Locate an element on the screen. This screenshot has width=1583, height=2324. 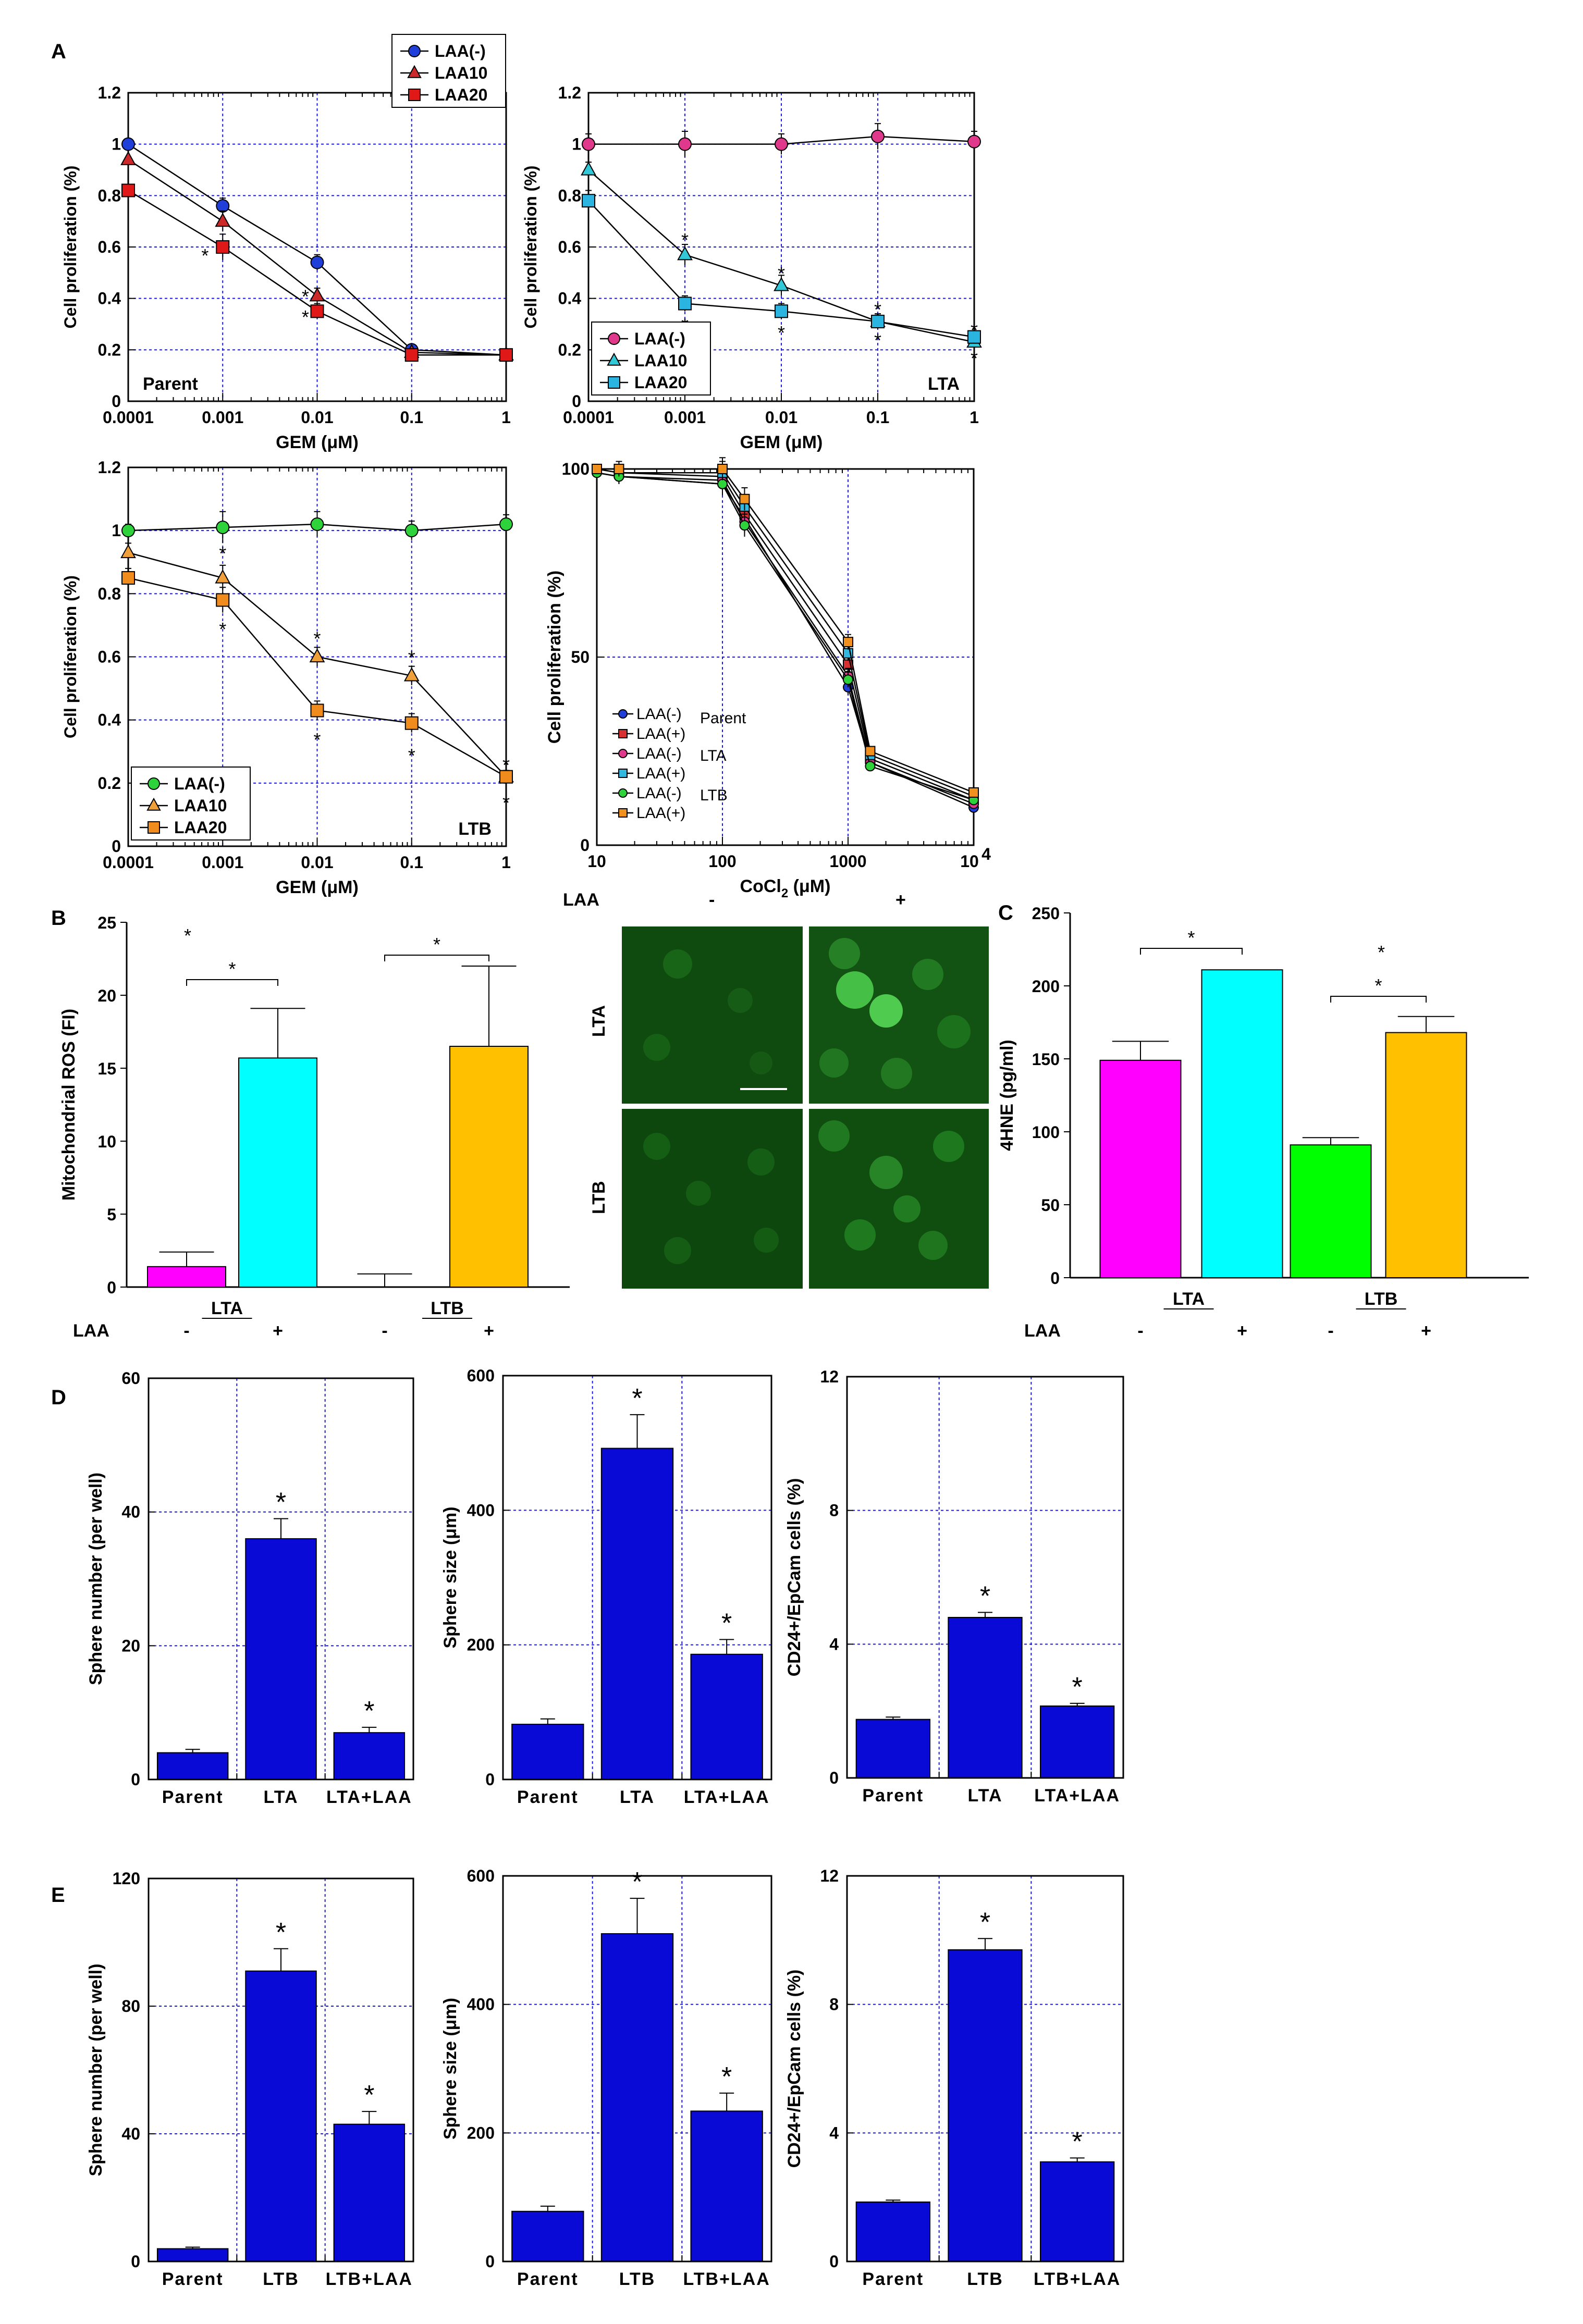
y-tick-label: 50 is located at coordinates (580, 657).